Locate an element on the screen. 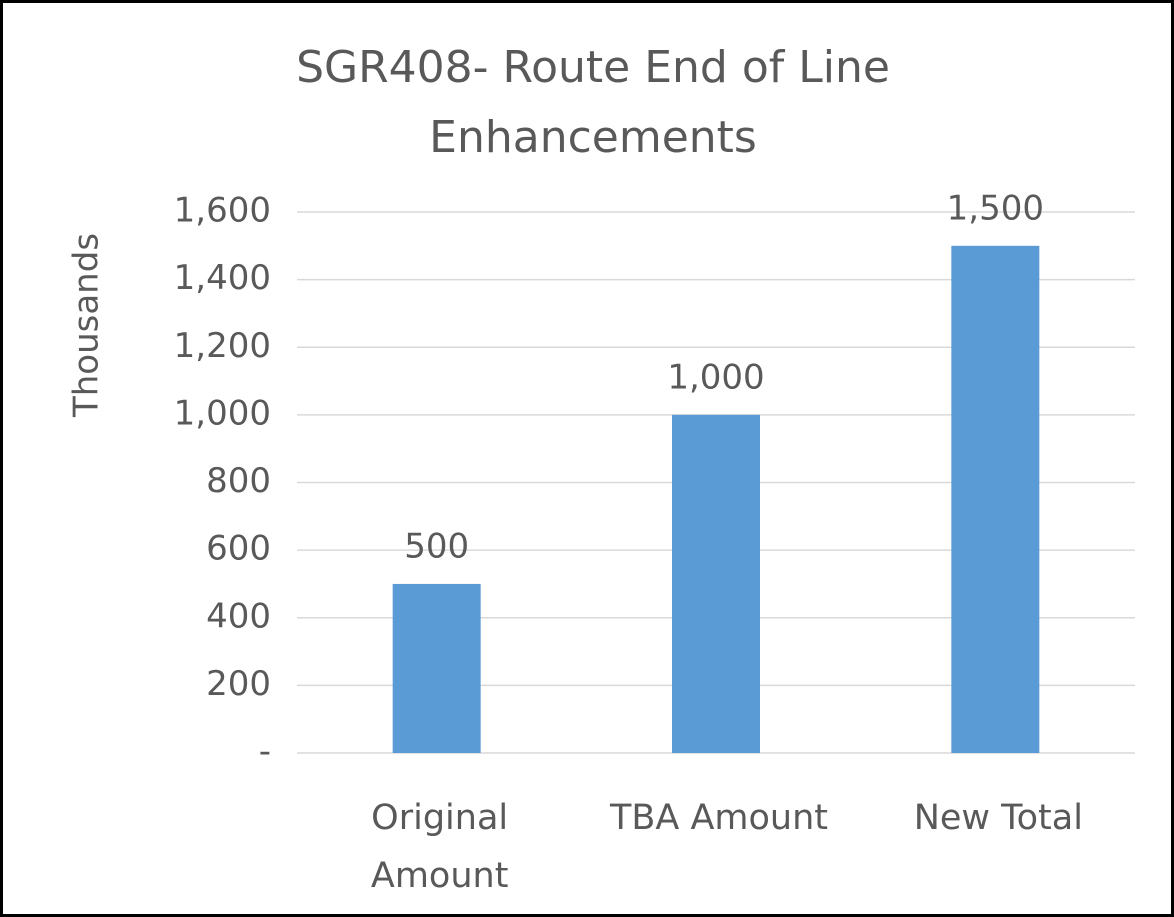 This screenshot has width=1174, height=917. data-label: 500 is located at coordinates (436, 546).